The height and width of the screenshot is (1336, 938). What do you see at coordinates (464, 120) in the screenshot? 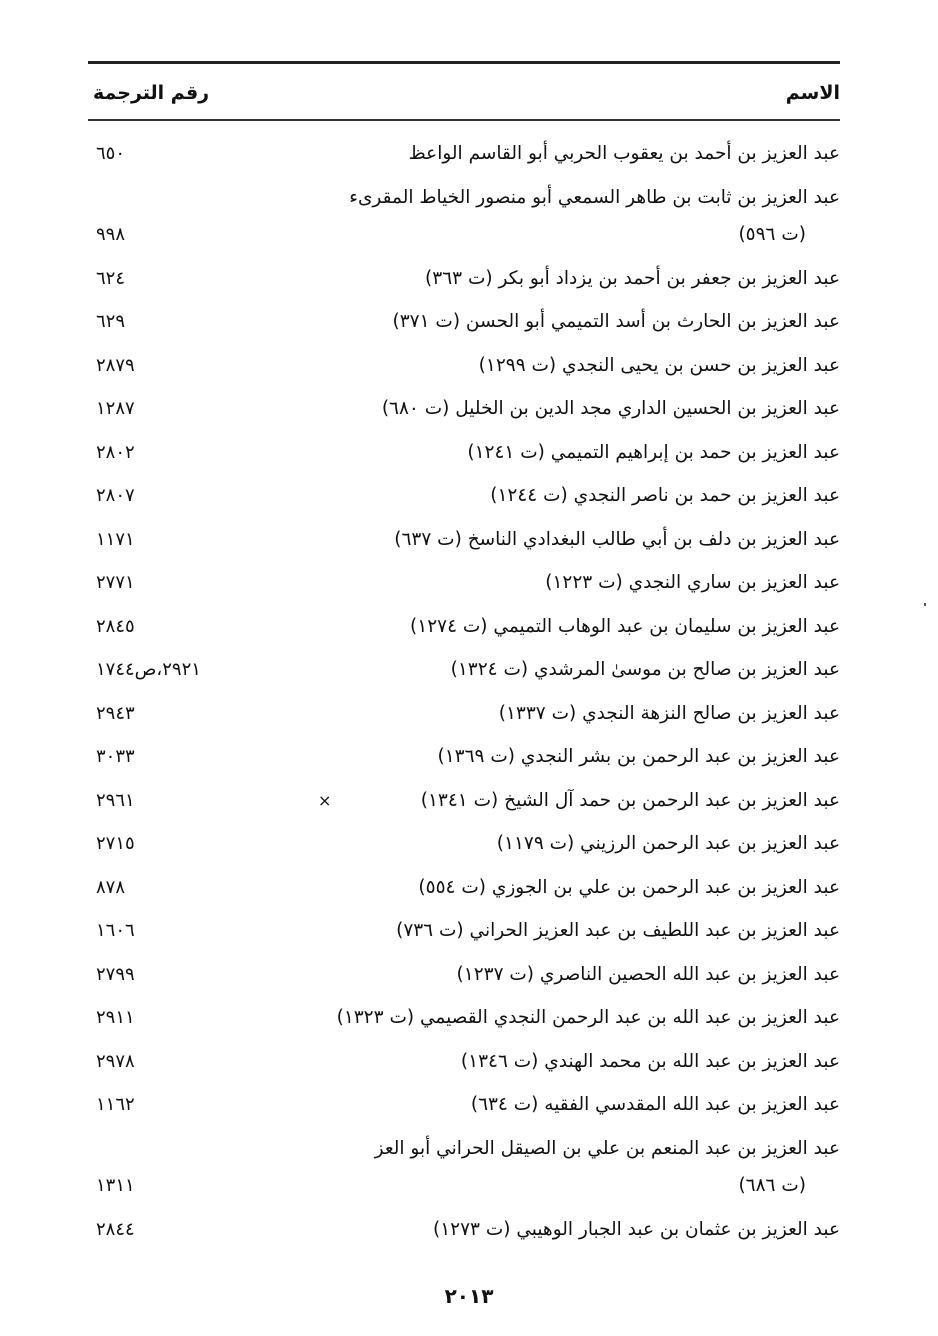
I see `header-rule` at bounding box center [464, 120].